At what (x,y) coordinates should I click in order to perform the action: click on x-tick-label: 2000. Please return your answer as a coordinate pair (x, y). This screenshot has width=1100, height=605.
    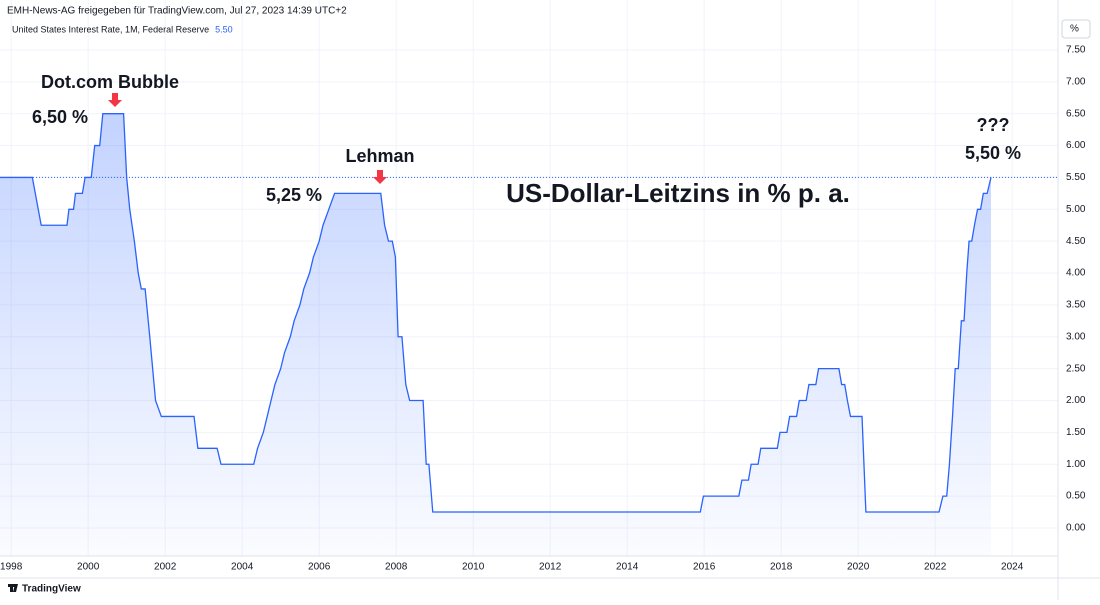
    Looking at the image, I should click on (88, 567).